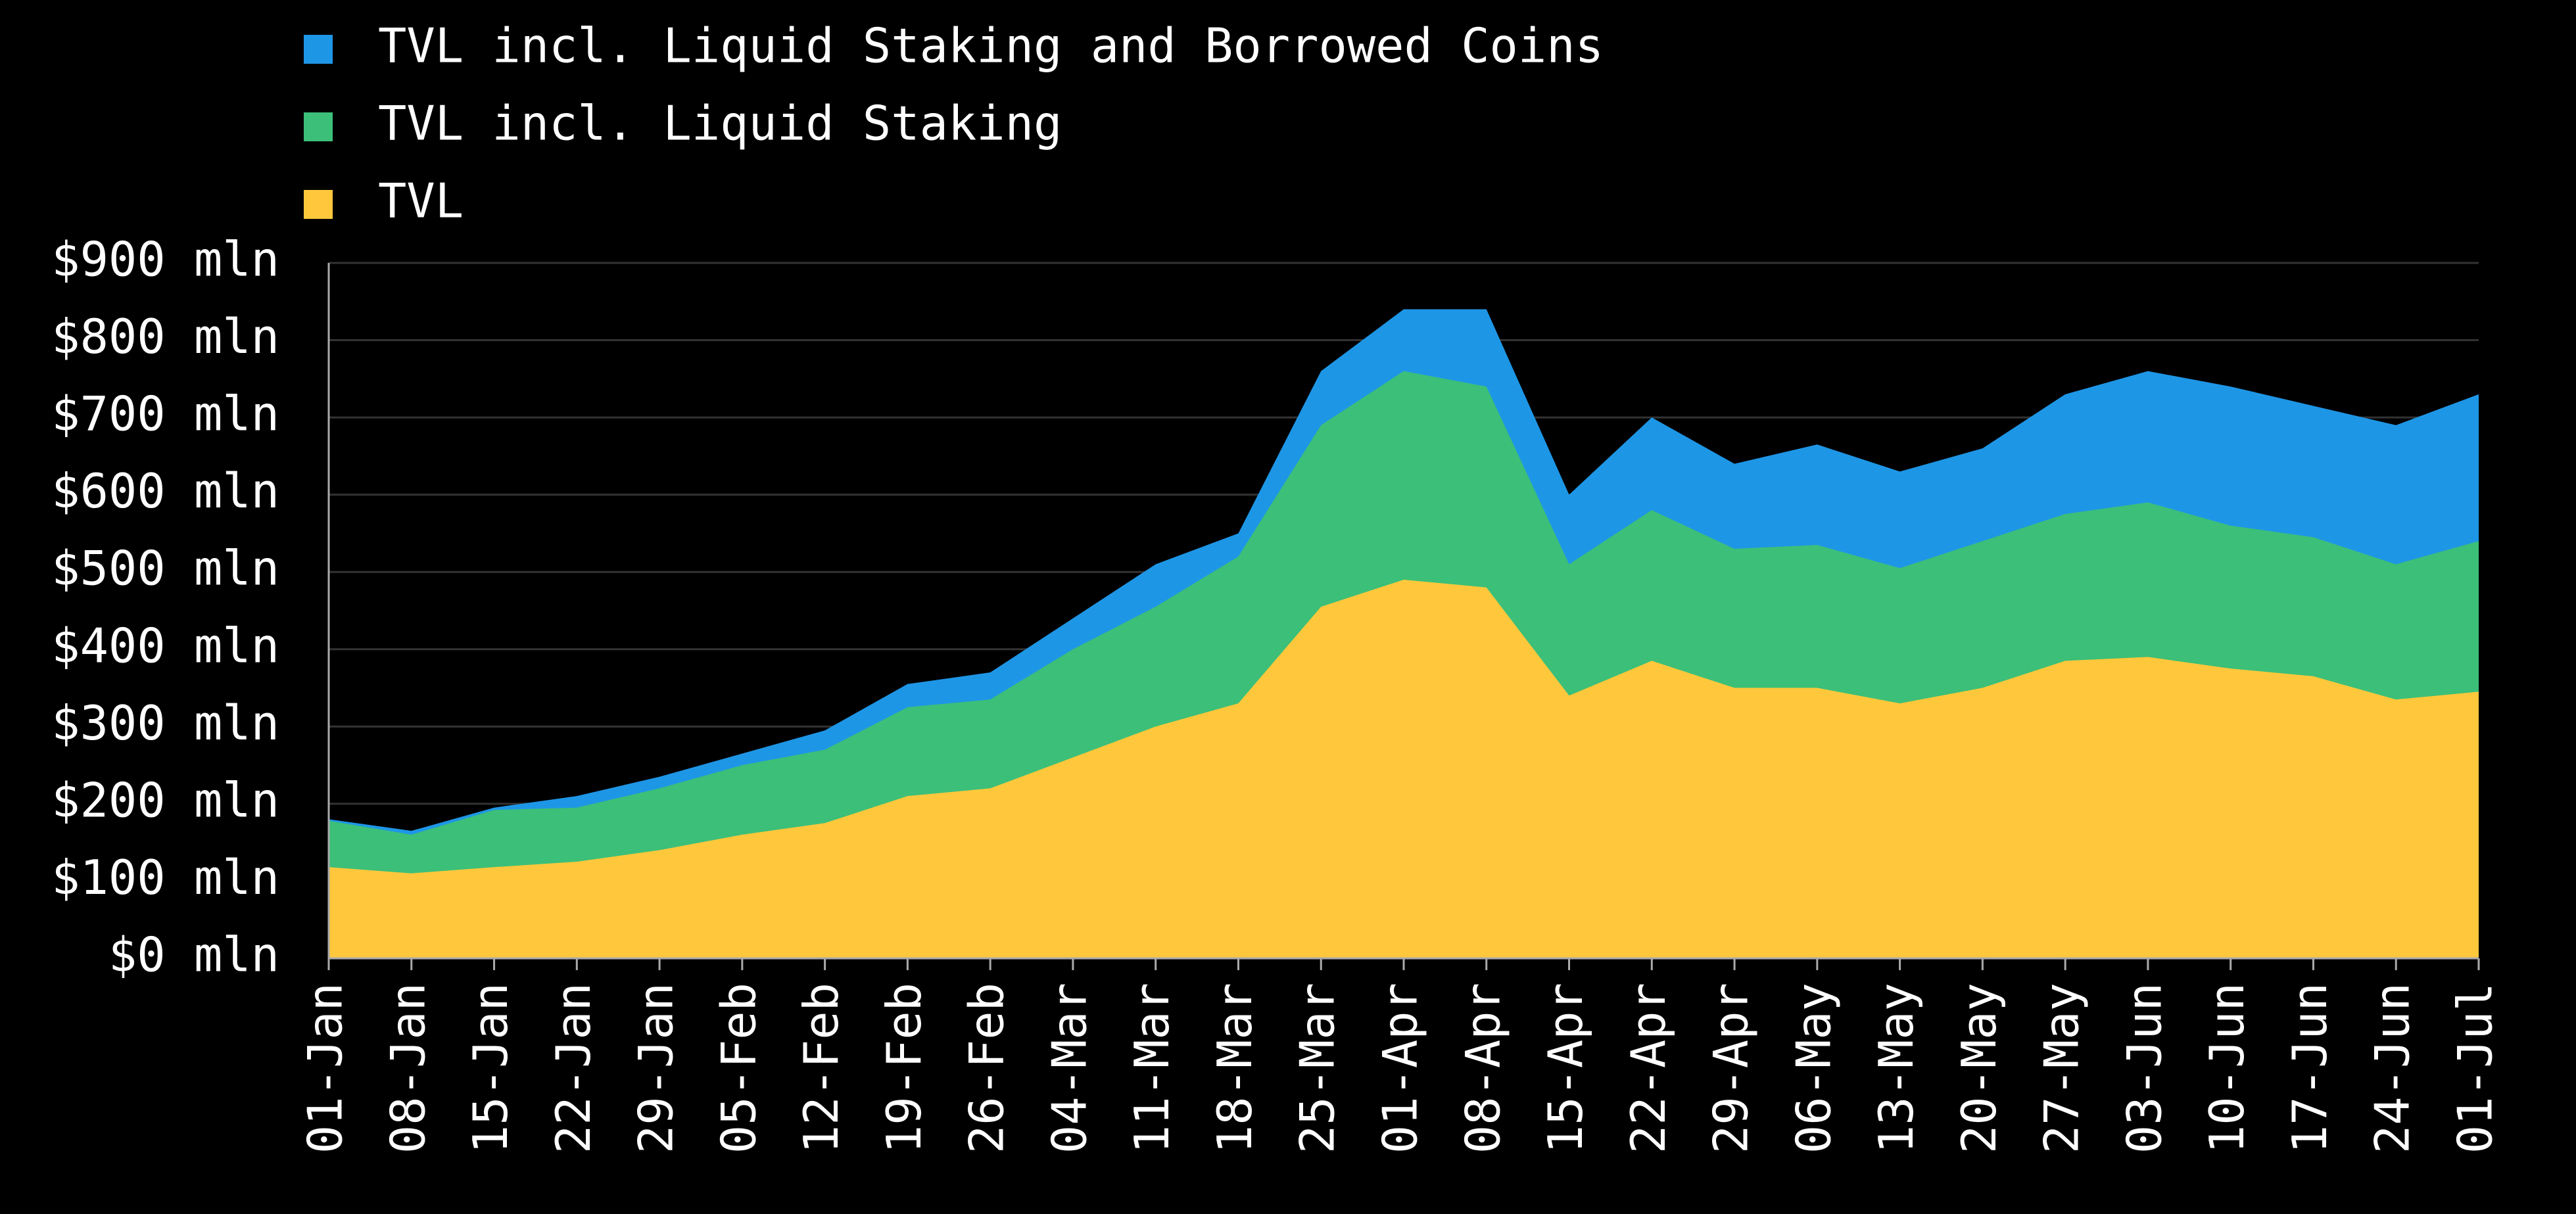  I want to click on x-tick-label: 27-May, so click(2061, 1068).